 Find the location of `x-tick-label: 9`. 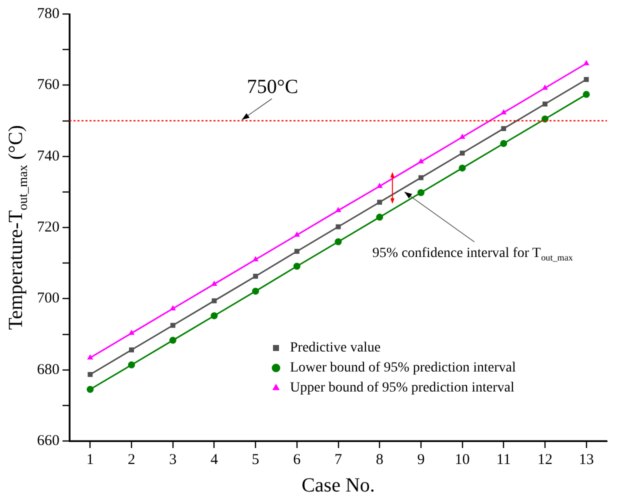

x-tick-label: 9 is located at coordinates (421, 460).